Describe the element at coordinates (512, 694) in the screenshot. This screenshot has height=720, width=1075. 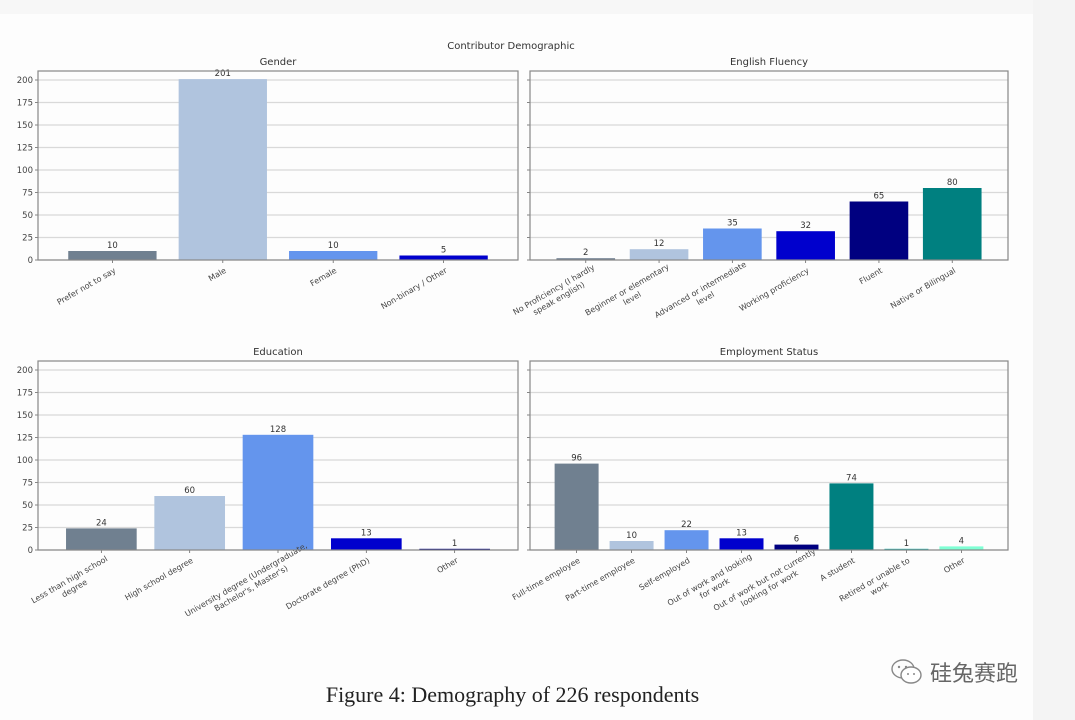
I see `figure-caption: Figure 4: Demography of 226 respondents` at that location.